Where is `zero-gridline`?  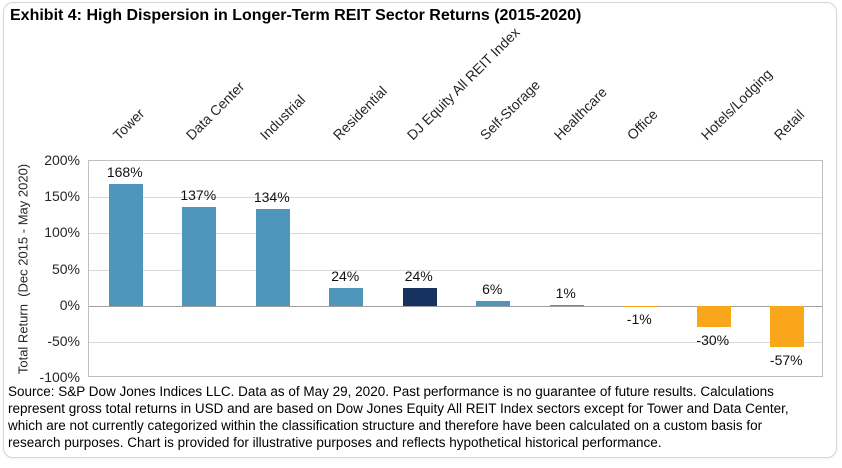
zero-gridline is located at coordinates (455, 306).